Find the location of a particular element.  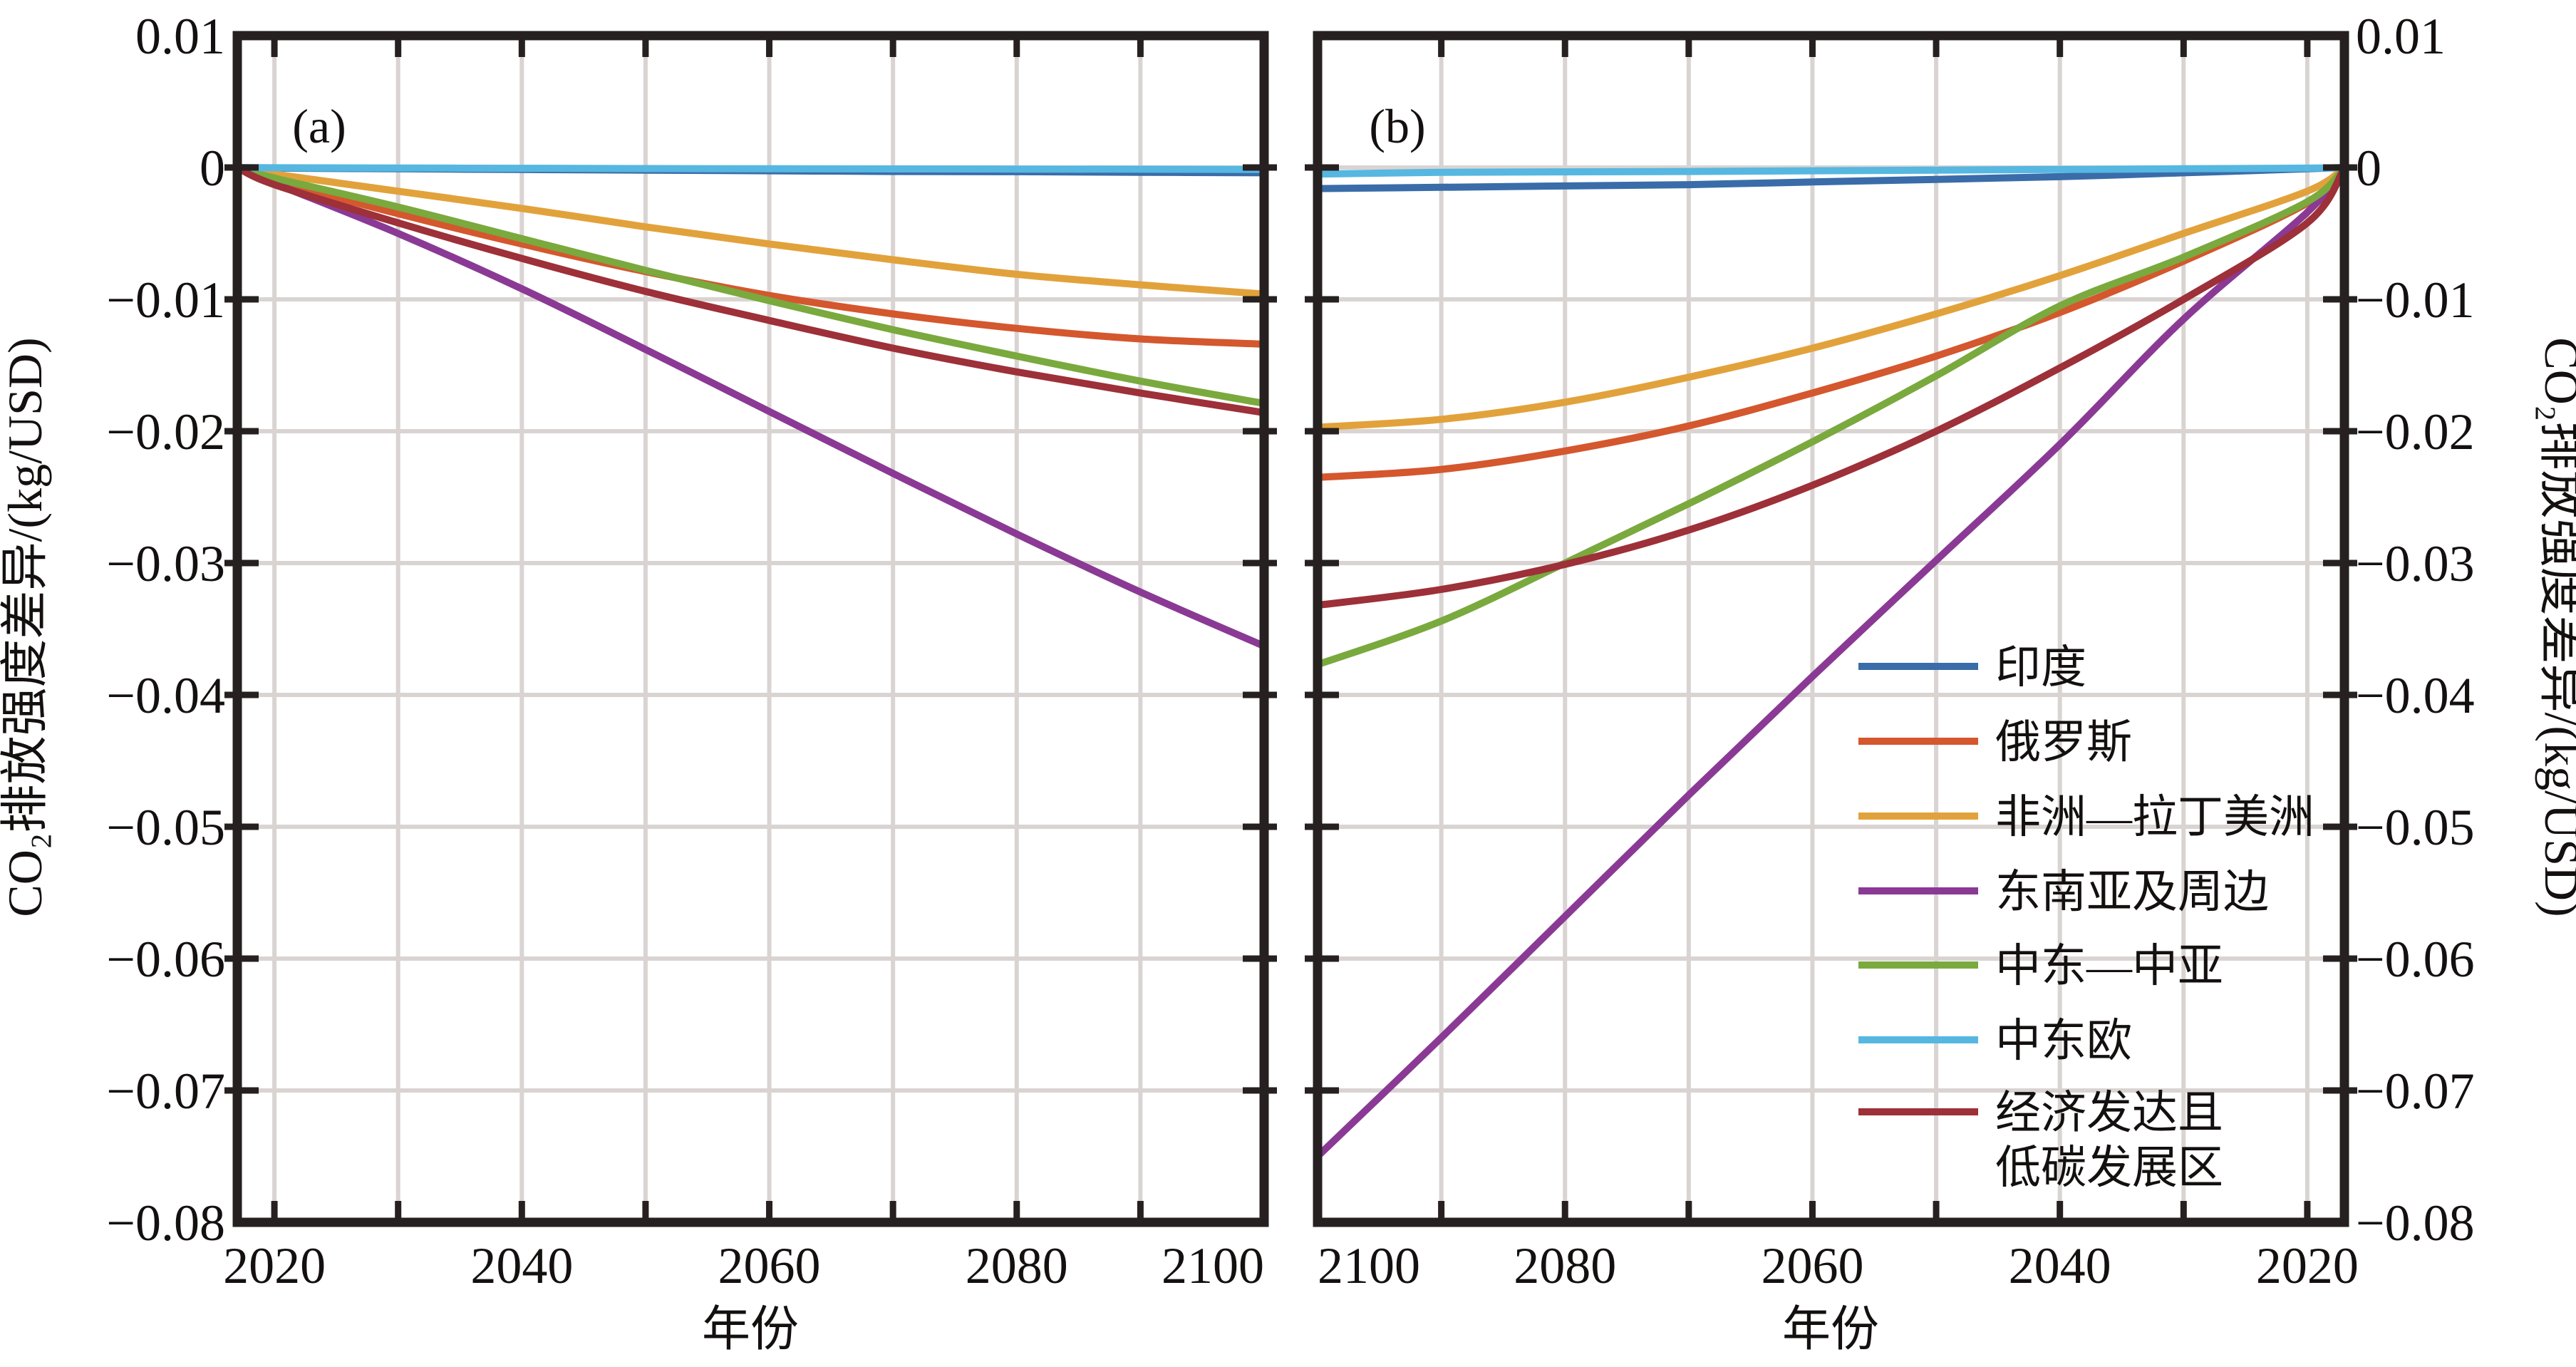

y-tick-label-left-−0.03: −0.03 is located at coordinates (166, 563).